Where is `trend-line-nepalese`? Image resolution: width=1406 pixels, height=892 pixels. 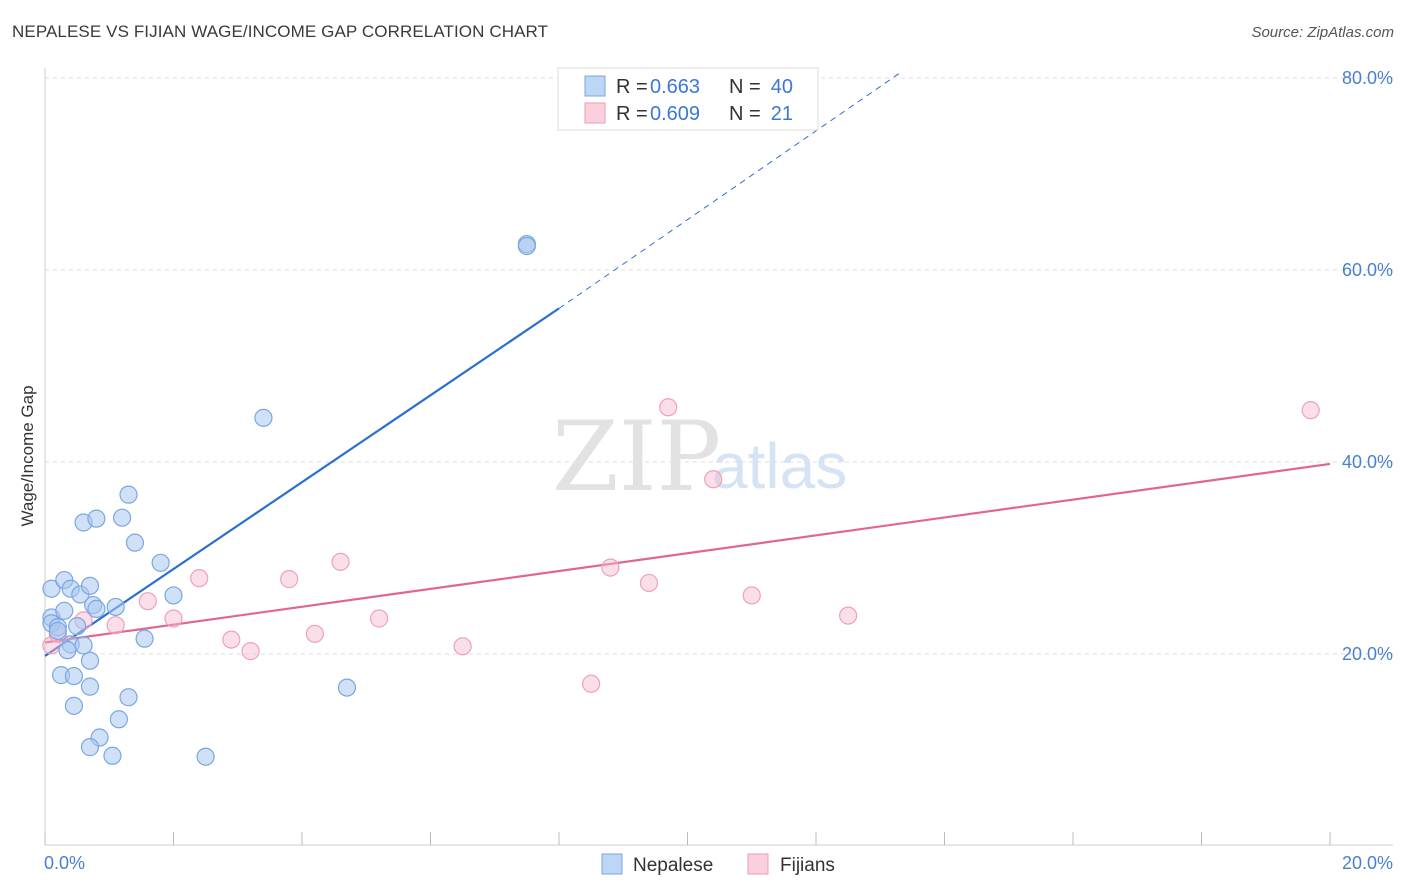 trend-line-nepalese is located at coordinates (302, 482).